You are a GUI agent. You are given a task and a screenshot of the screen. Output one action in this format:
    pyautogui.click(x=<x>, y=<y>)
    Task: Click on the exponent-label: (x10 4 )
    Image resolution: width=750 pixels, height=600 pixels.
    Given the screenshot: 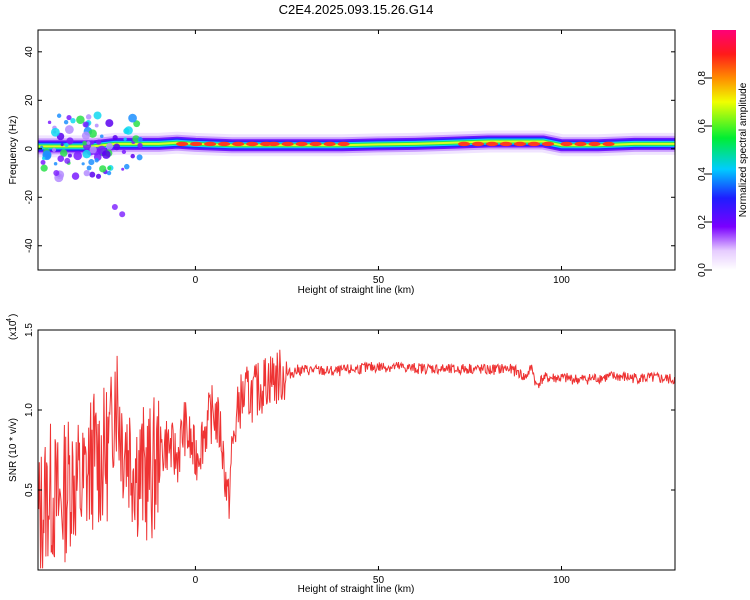 What is the action you would take?
    pyautogui.click(x=12, y=327)
    